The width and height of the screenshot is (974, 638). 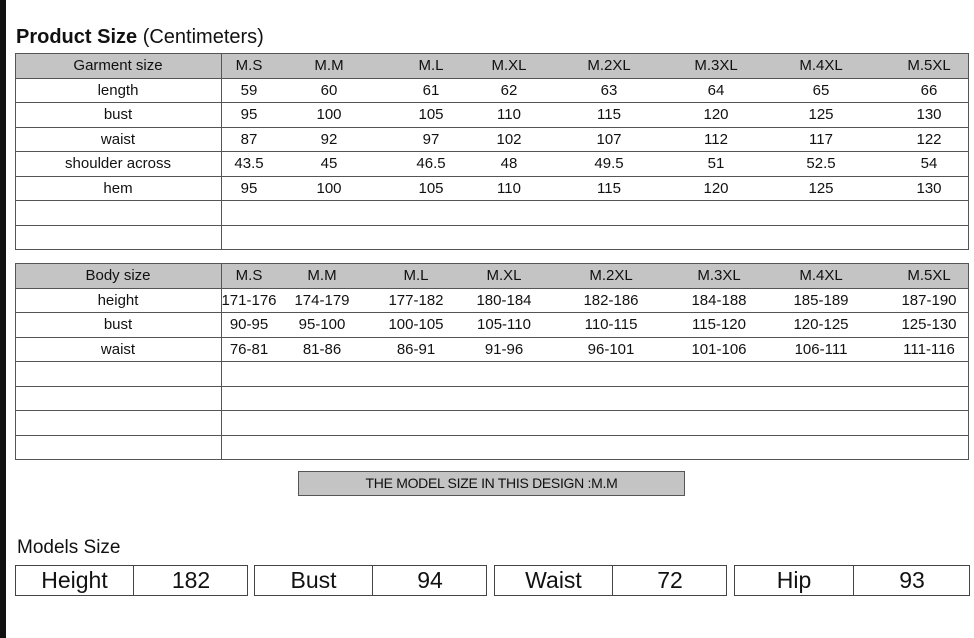 I want to click on table-cell: 107, so click(x=609, y=139).